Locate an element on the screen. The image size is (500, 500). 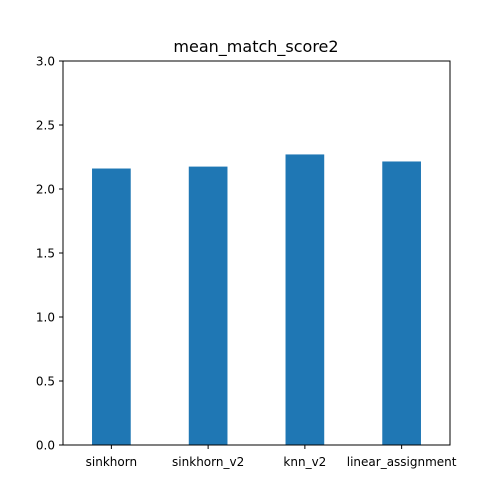
chart-title: mean_match_score2 is located at coordinates (255, 47).